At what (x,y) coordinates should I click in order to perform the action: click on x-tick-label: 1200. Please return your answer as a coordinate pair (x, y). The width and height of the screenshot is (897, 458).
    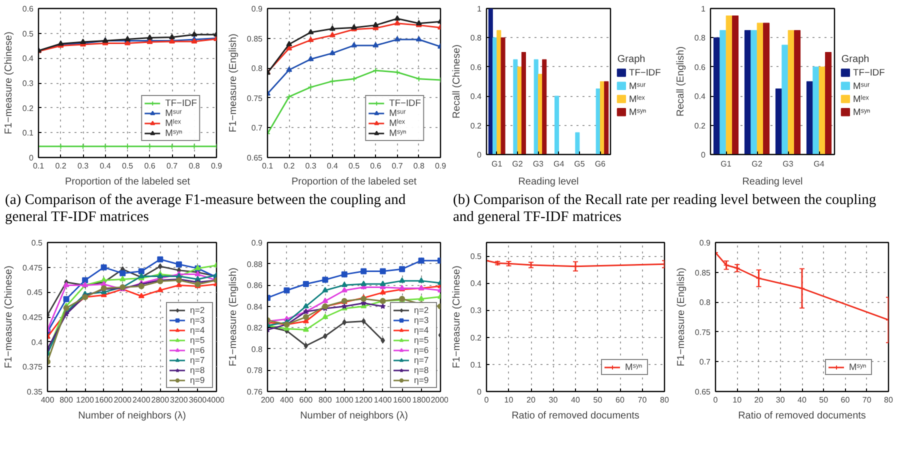
    Looking at the image, I should click on (364, 400).